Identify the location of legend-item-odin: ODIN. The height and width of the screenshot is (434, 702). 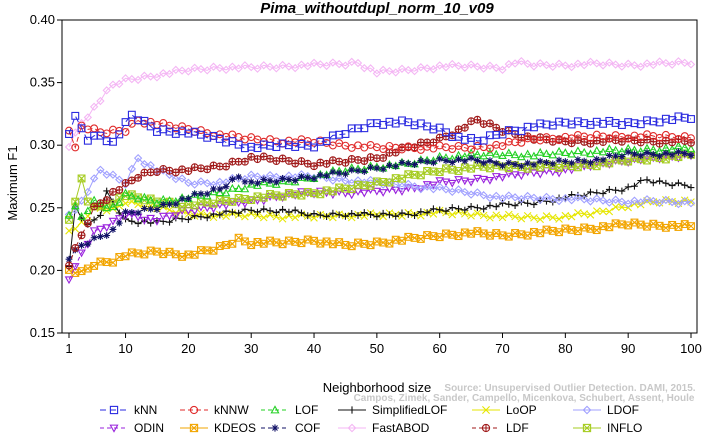
(132, 427).